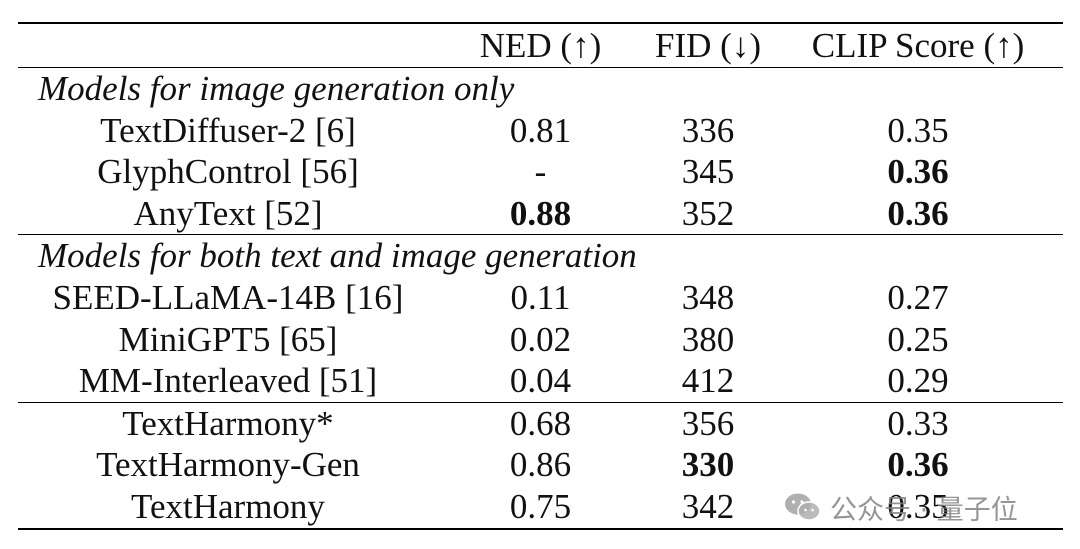 This screenshot has width=1080, height=549. I want to click on cell-model: MiniGPT5 [65], so click(228, 339).